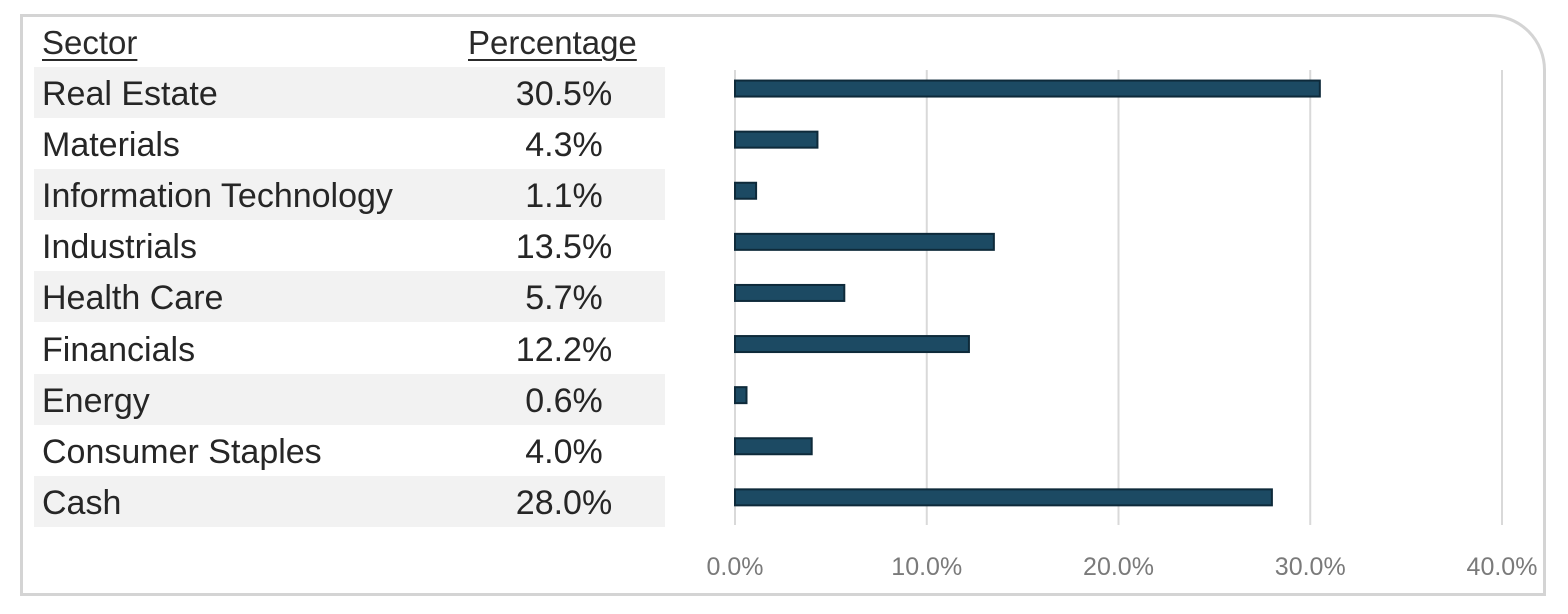 The height and width of the screenshot is (614, 1568). I want to click on bar-financials, so click(852, 344).